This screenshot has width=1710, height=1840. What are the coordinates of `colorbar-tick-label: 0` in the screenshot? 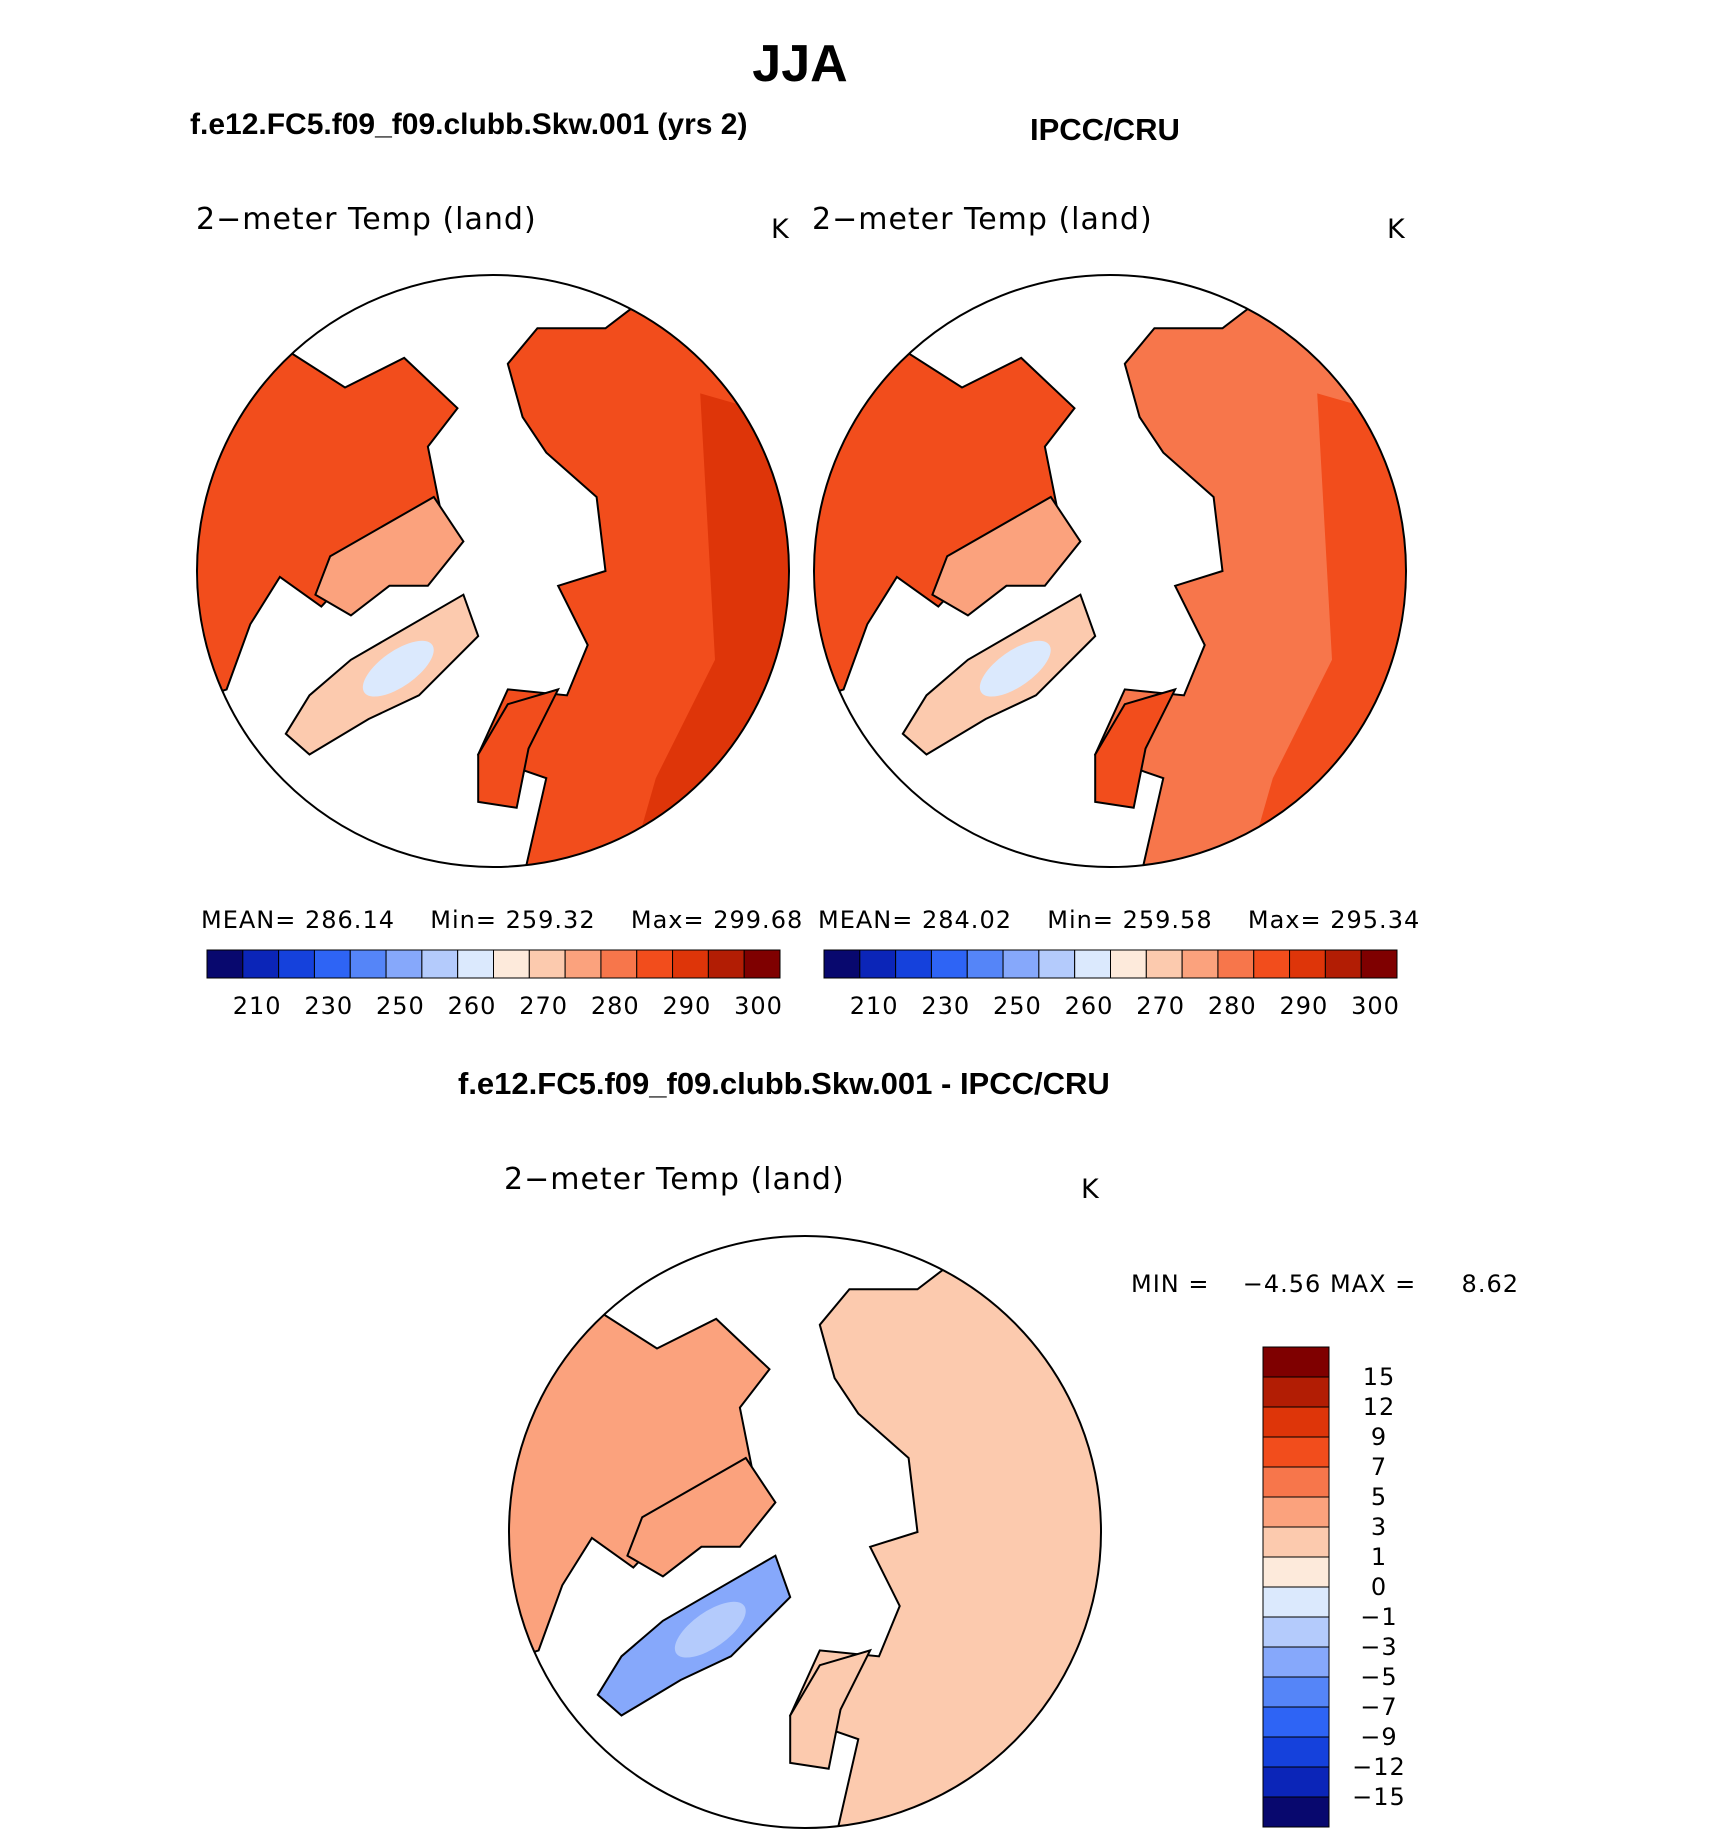 It's located at (1379, 1587).